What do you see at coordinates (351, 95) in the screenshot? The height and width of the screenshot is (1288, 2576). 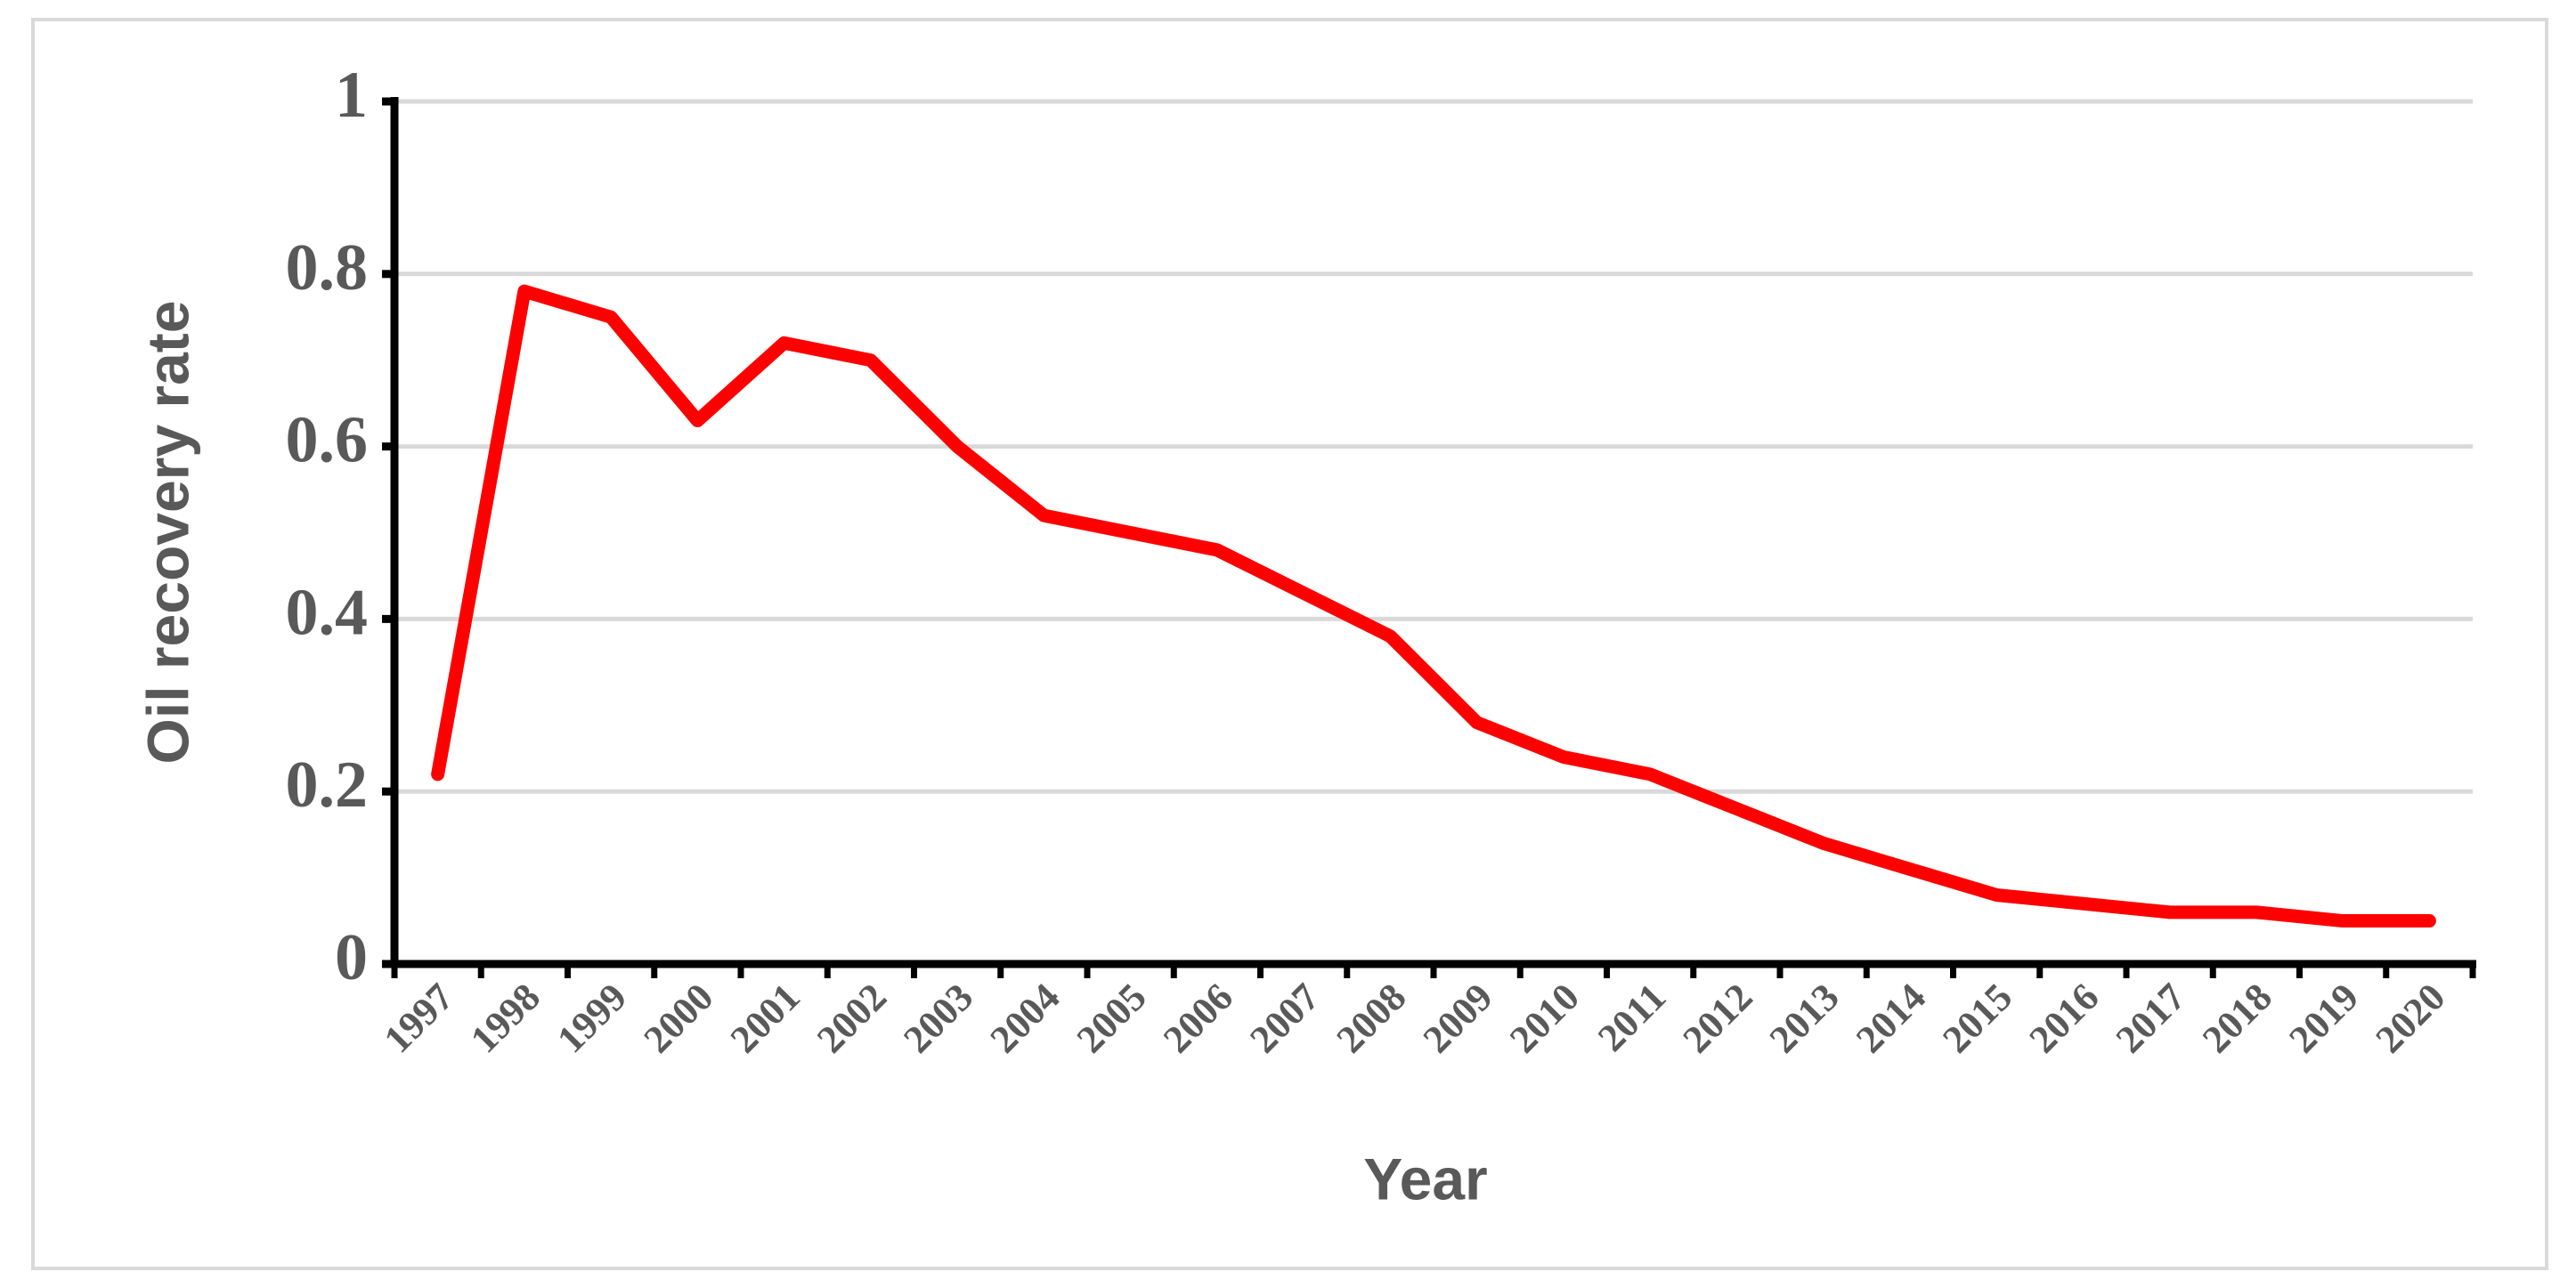 I see `y-tick-label: 1` at bounding box center [351, 95].